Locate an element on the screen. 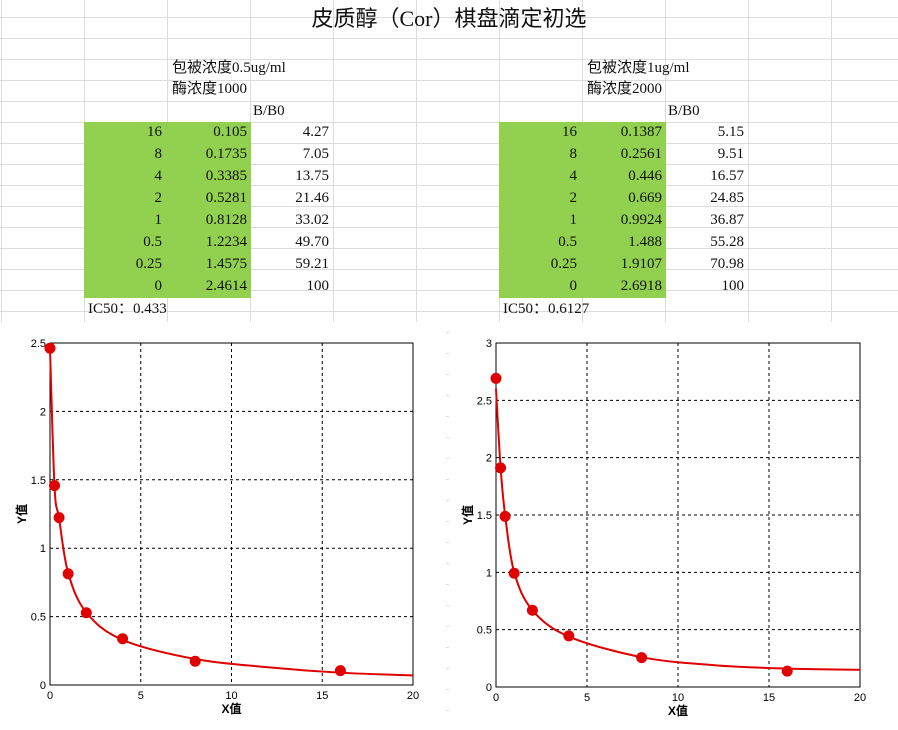 The width and height of the screenshot is (898, 730). od-cell: 0.5281 is located at coordinates (226, 198).